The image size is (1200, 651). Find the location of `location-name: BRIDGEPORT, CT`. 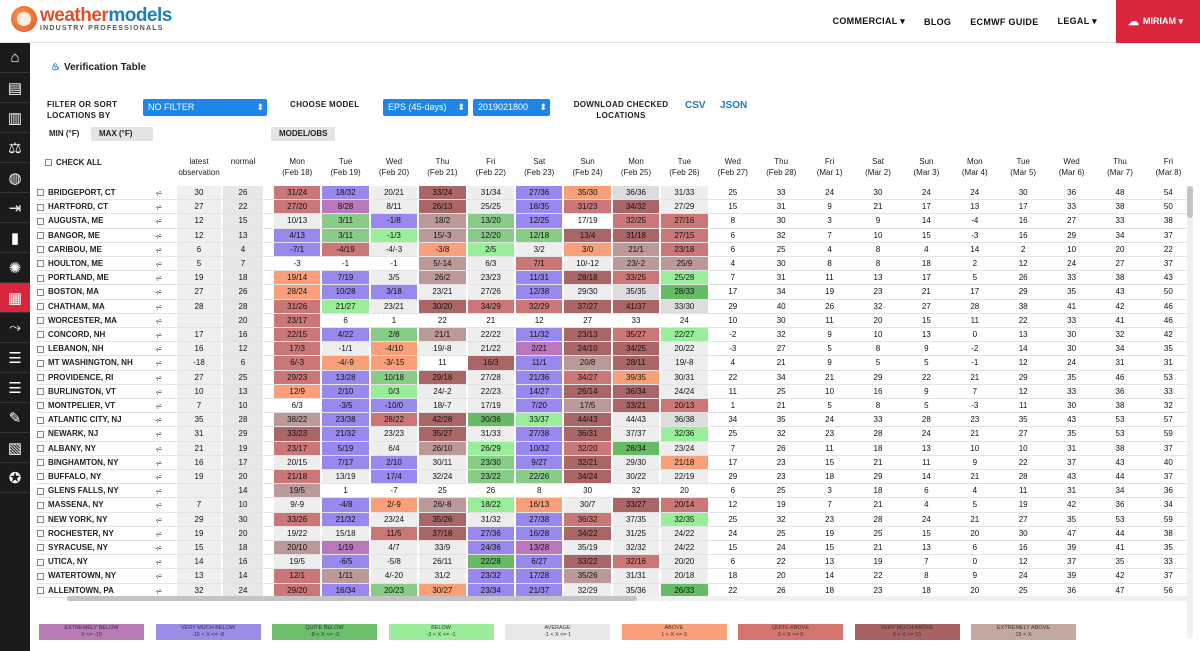

location-name: BRIDGEPORT, CT is located at coordinates (76, 193).